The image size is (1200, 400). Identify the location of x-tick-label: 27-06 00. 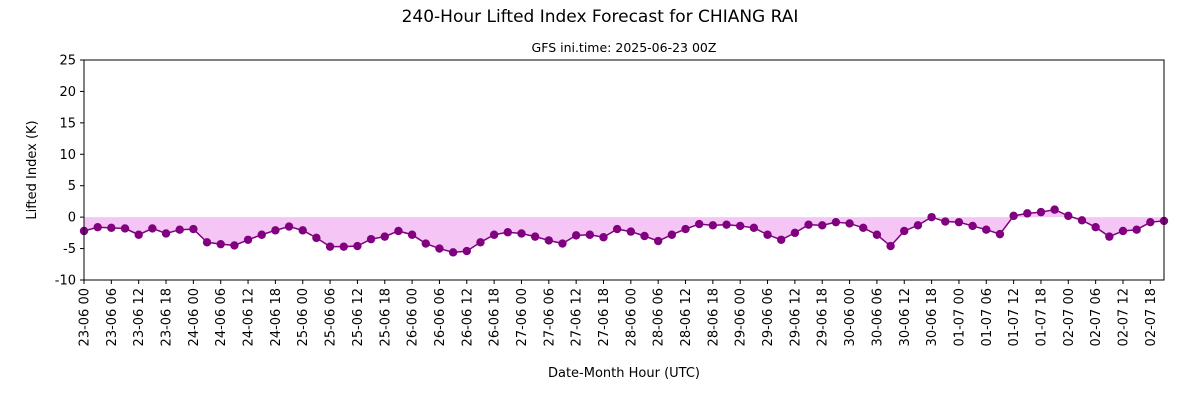
(522, 317).